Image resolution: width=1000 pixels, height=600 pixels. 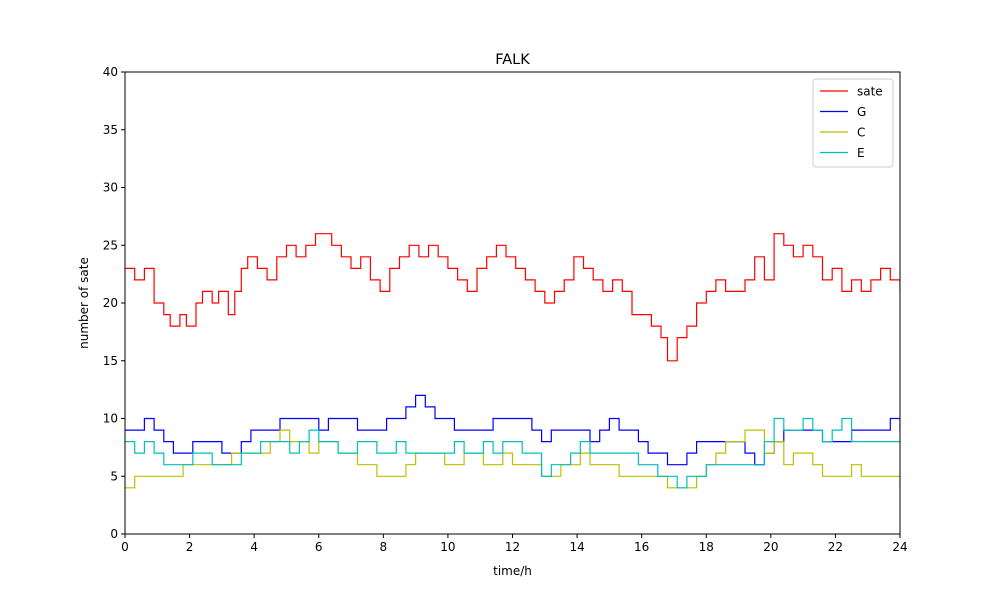 What do you see at coordinates (254, 547) in the screenshot?
I see `x-tick-label: 4` at bounding box center [254, 547].